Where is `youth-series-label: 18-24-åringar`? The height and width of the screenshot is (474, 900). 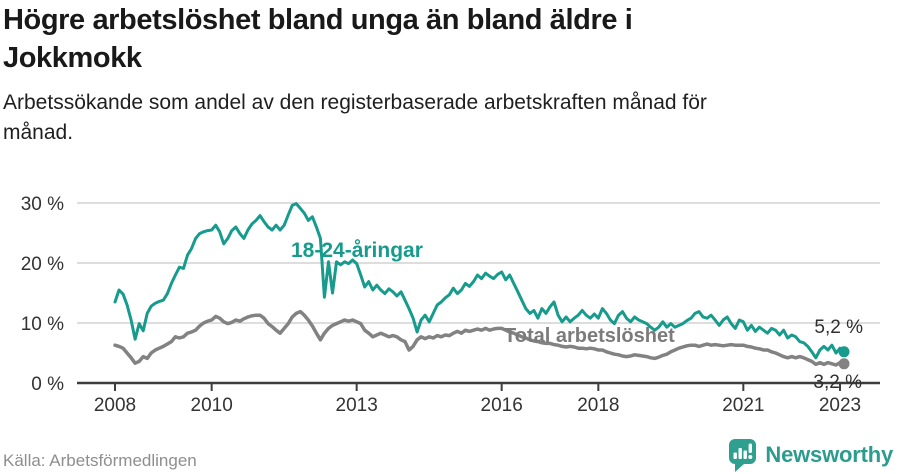
youth-series-label: 18-24-åringar is located at coordinates (357, 250).